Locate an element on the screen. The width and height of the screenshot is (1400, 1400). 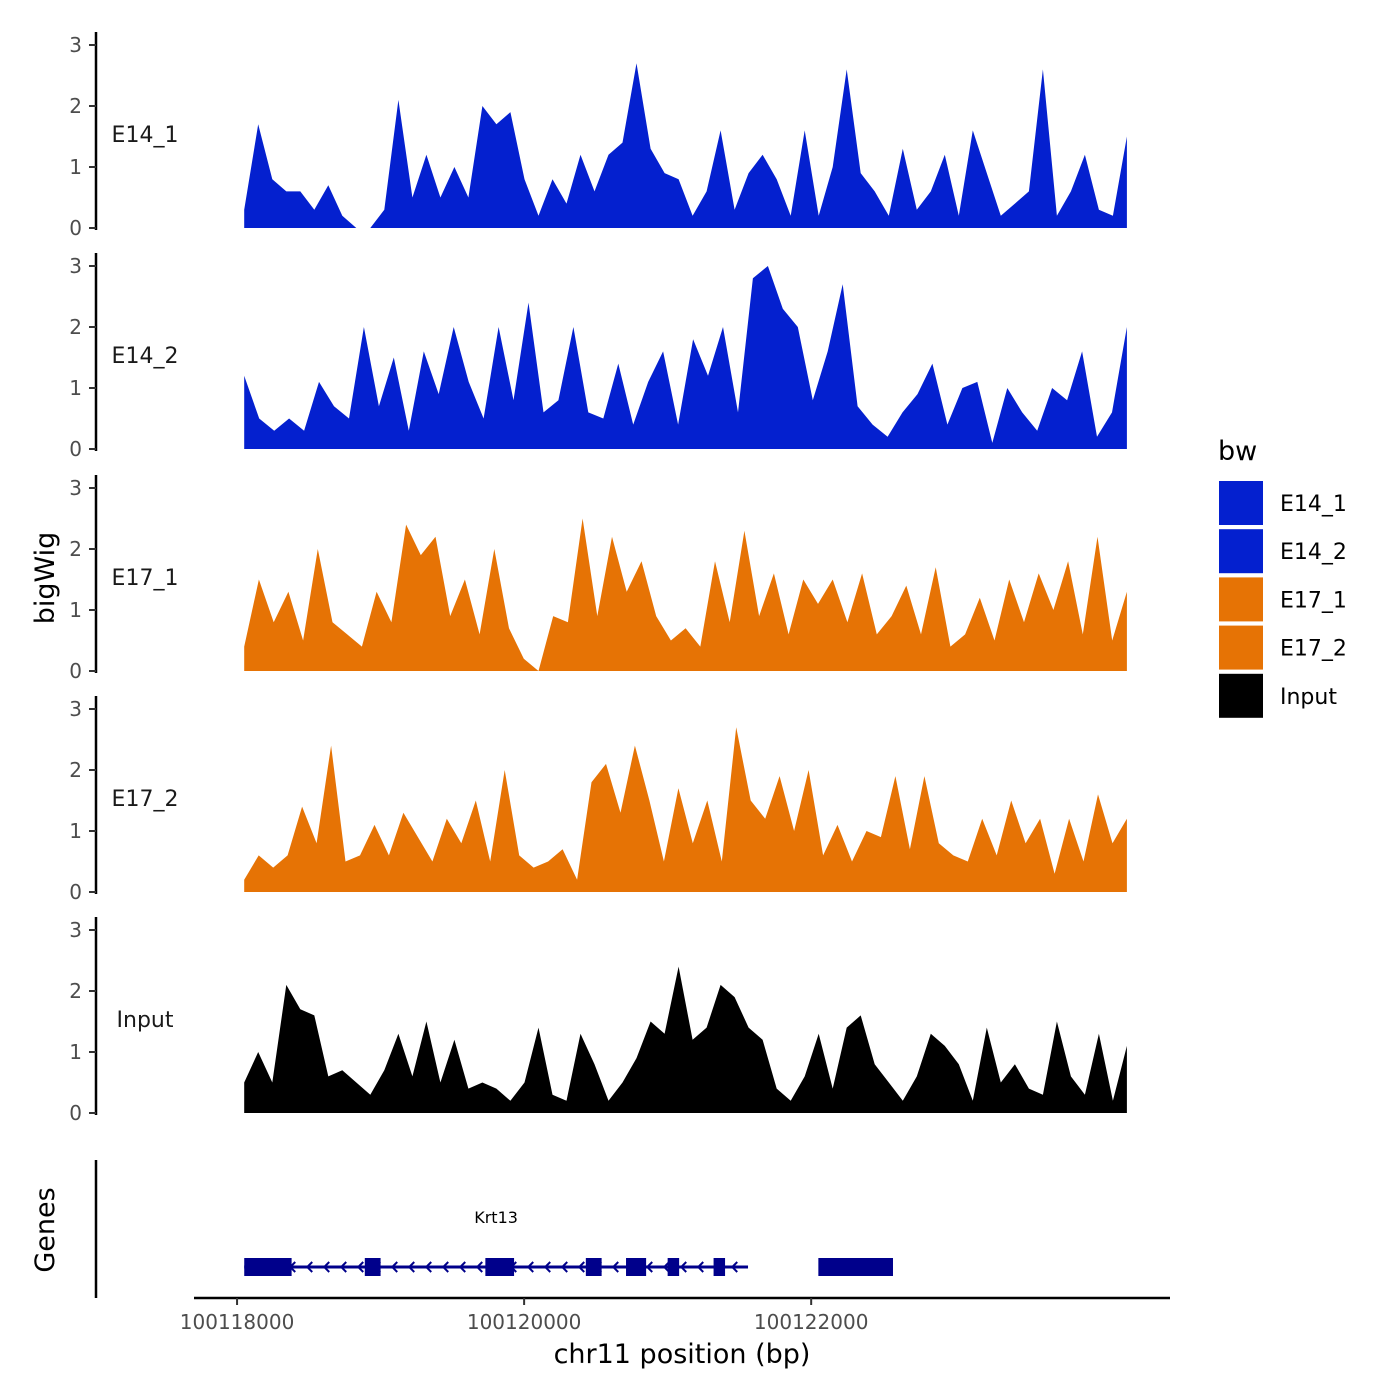
track-label: E17_1 is located at coordinates (145, 578).